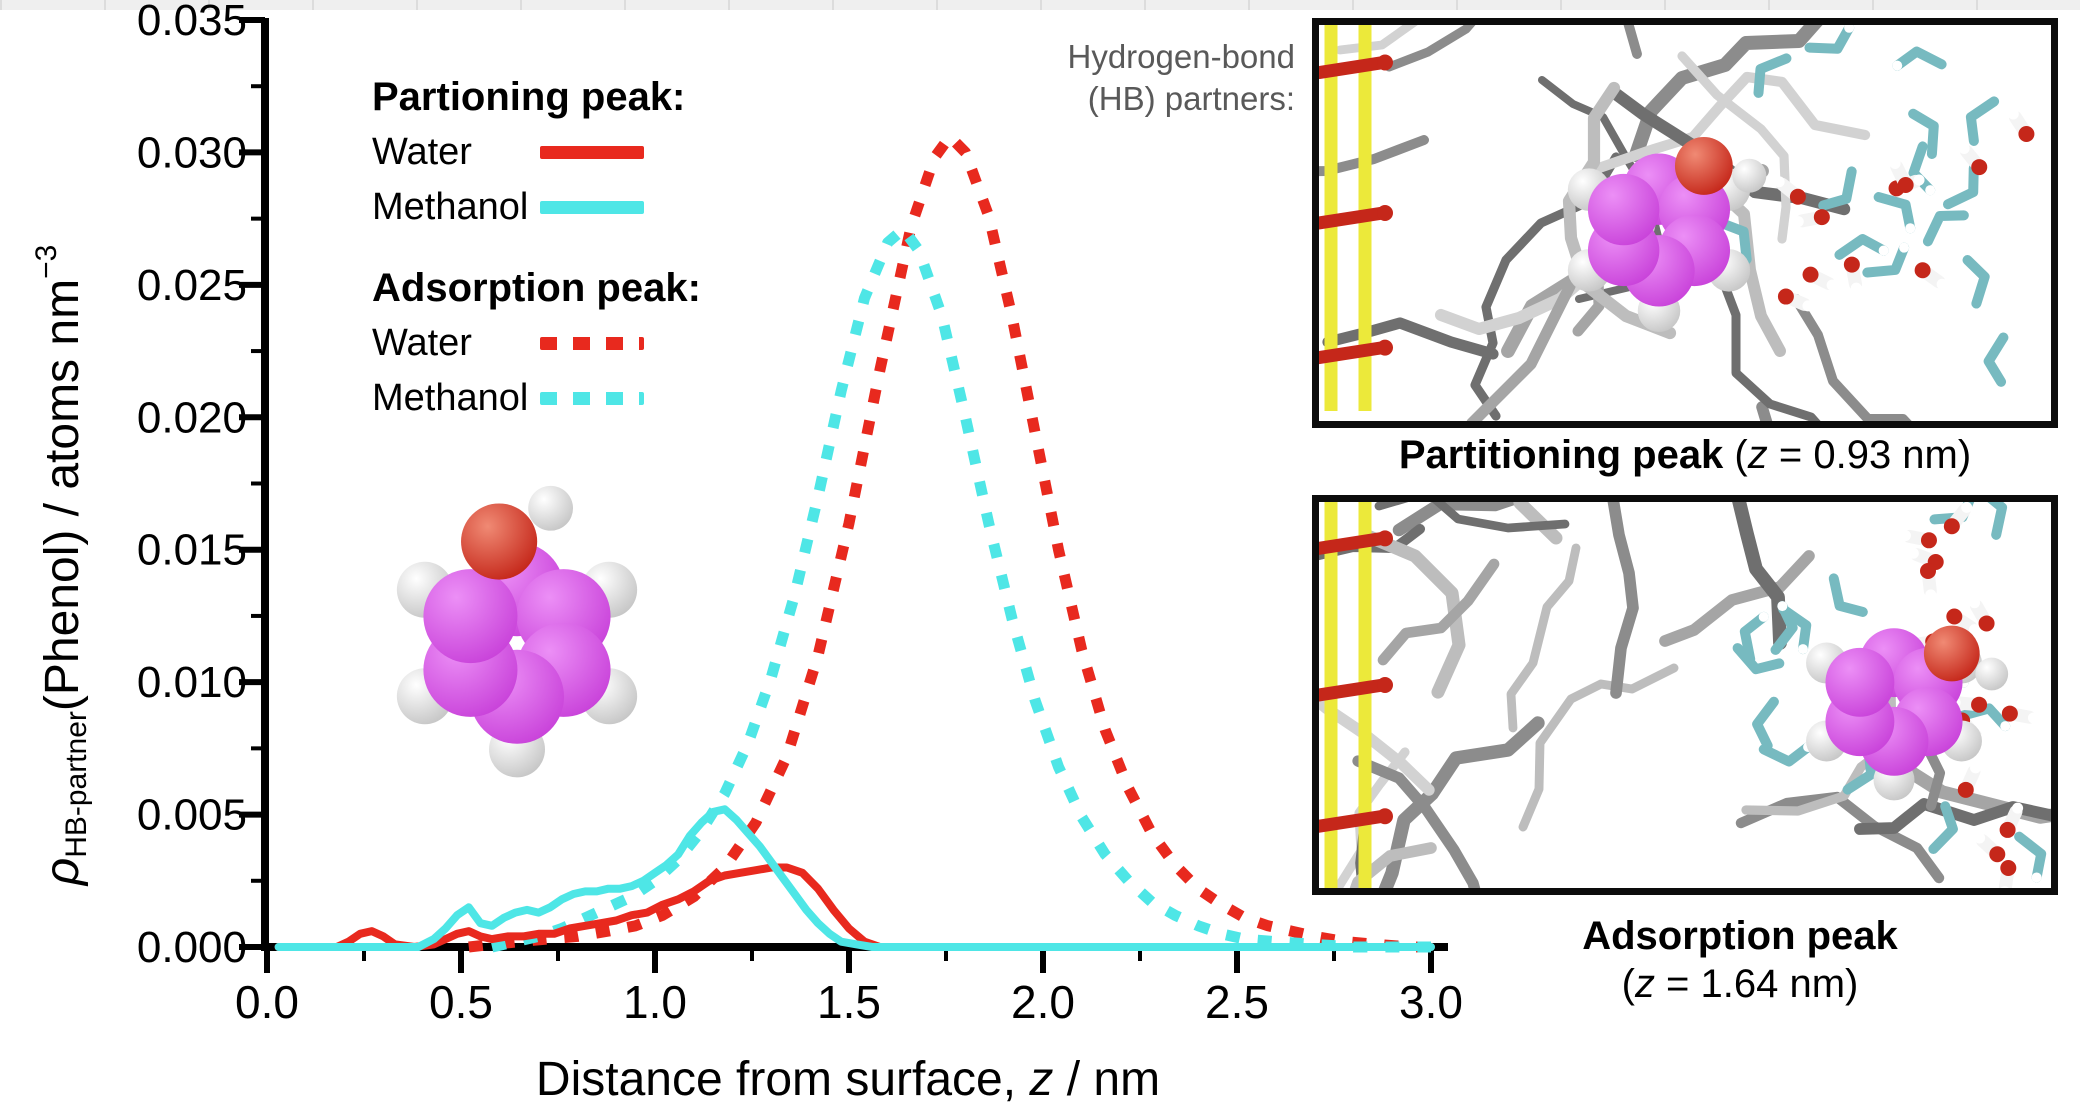 The image size is (2080, 1108). Describe the element at coordinates (192, 152) in the screenshot. I see `y-tick-label: 0.030` at that location.